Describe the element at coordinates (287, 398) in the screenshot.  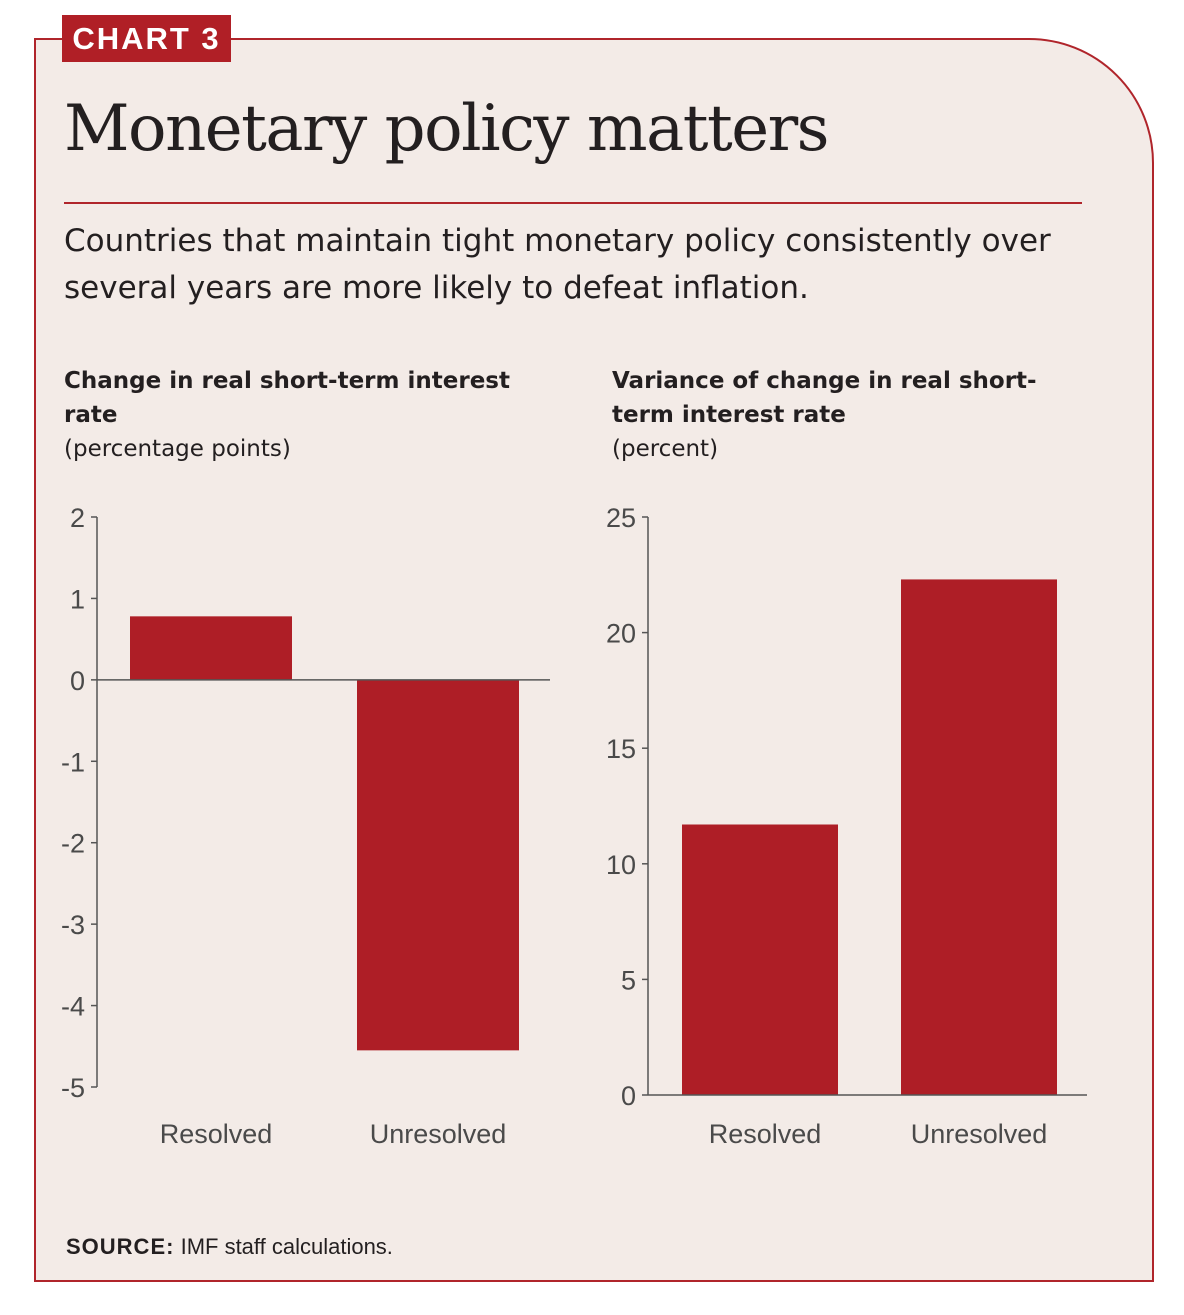
I see `left-panel-title: Change in real short-term interest rate` at that location.